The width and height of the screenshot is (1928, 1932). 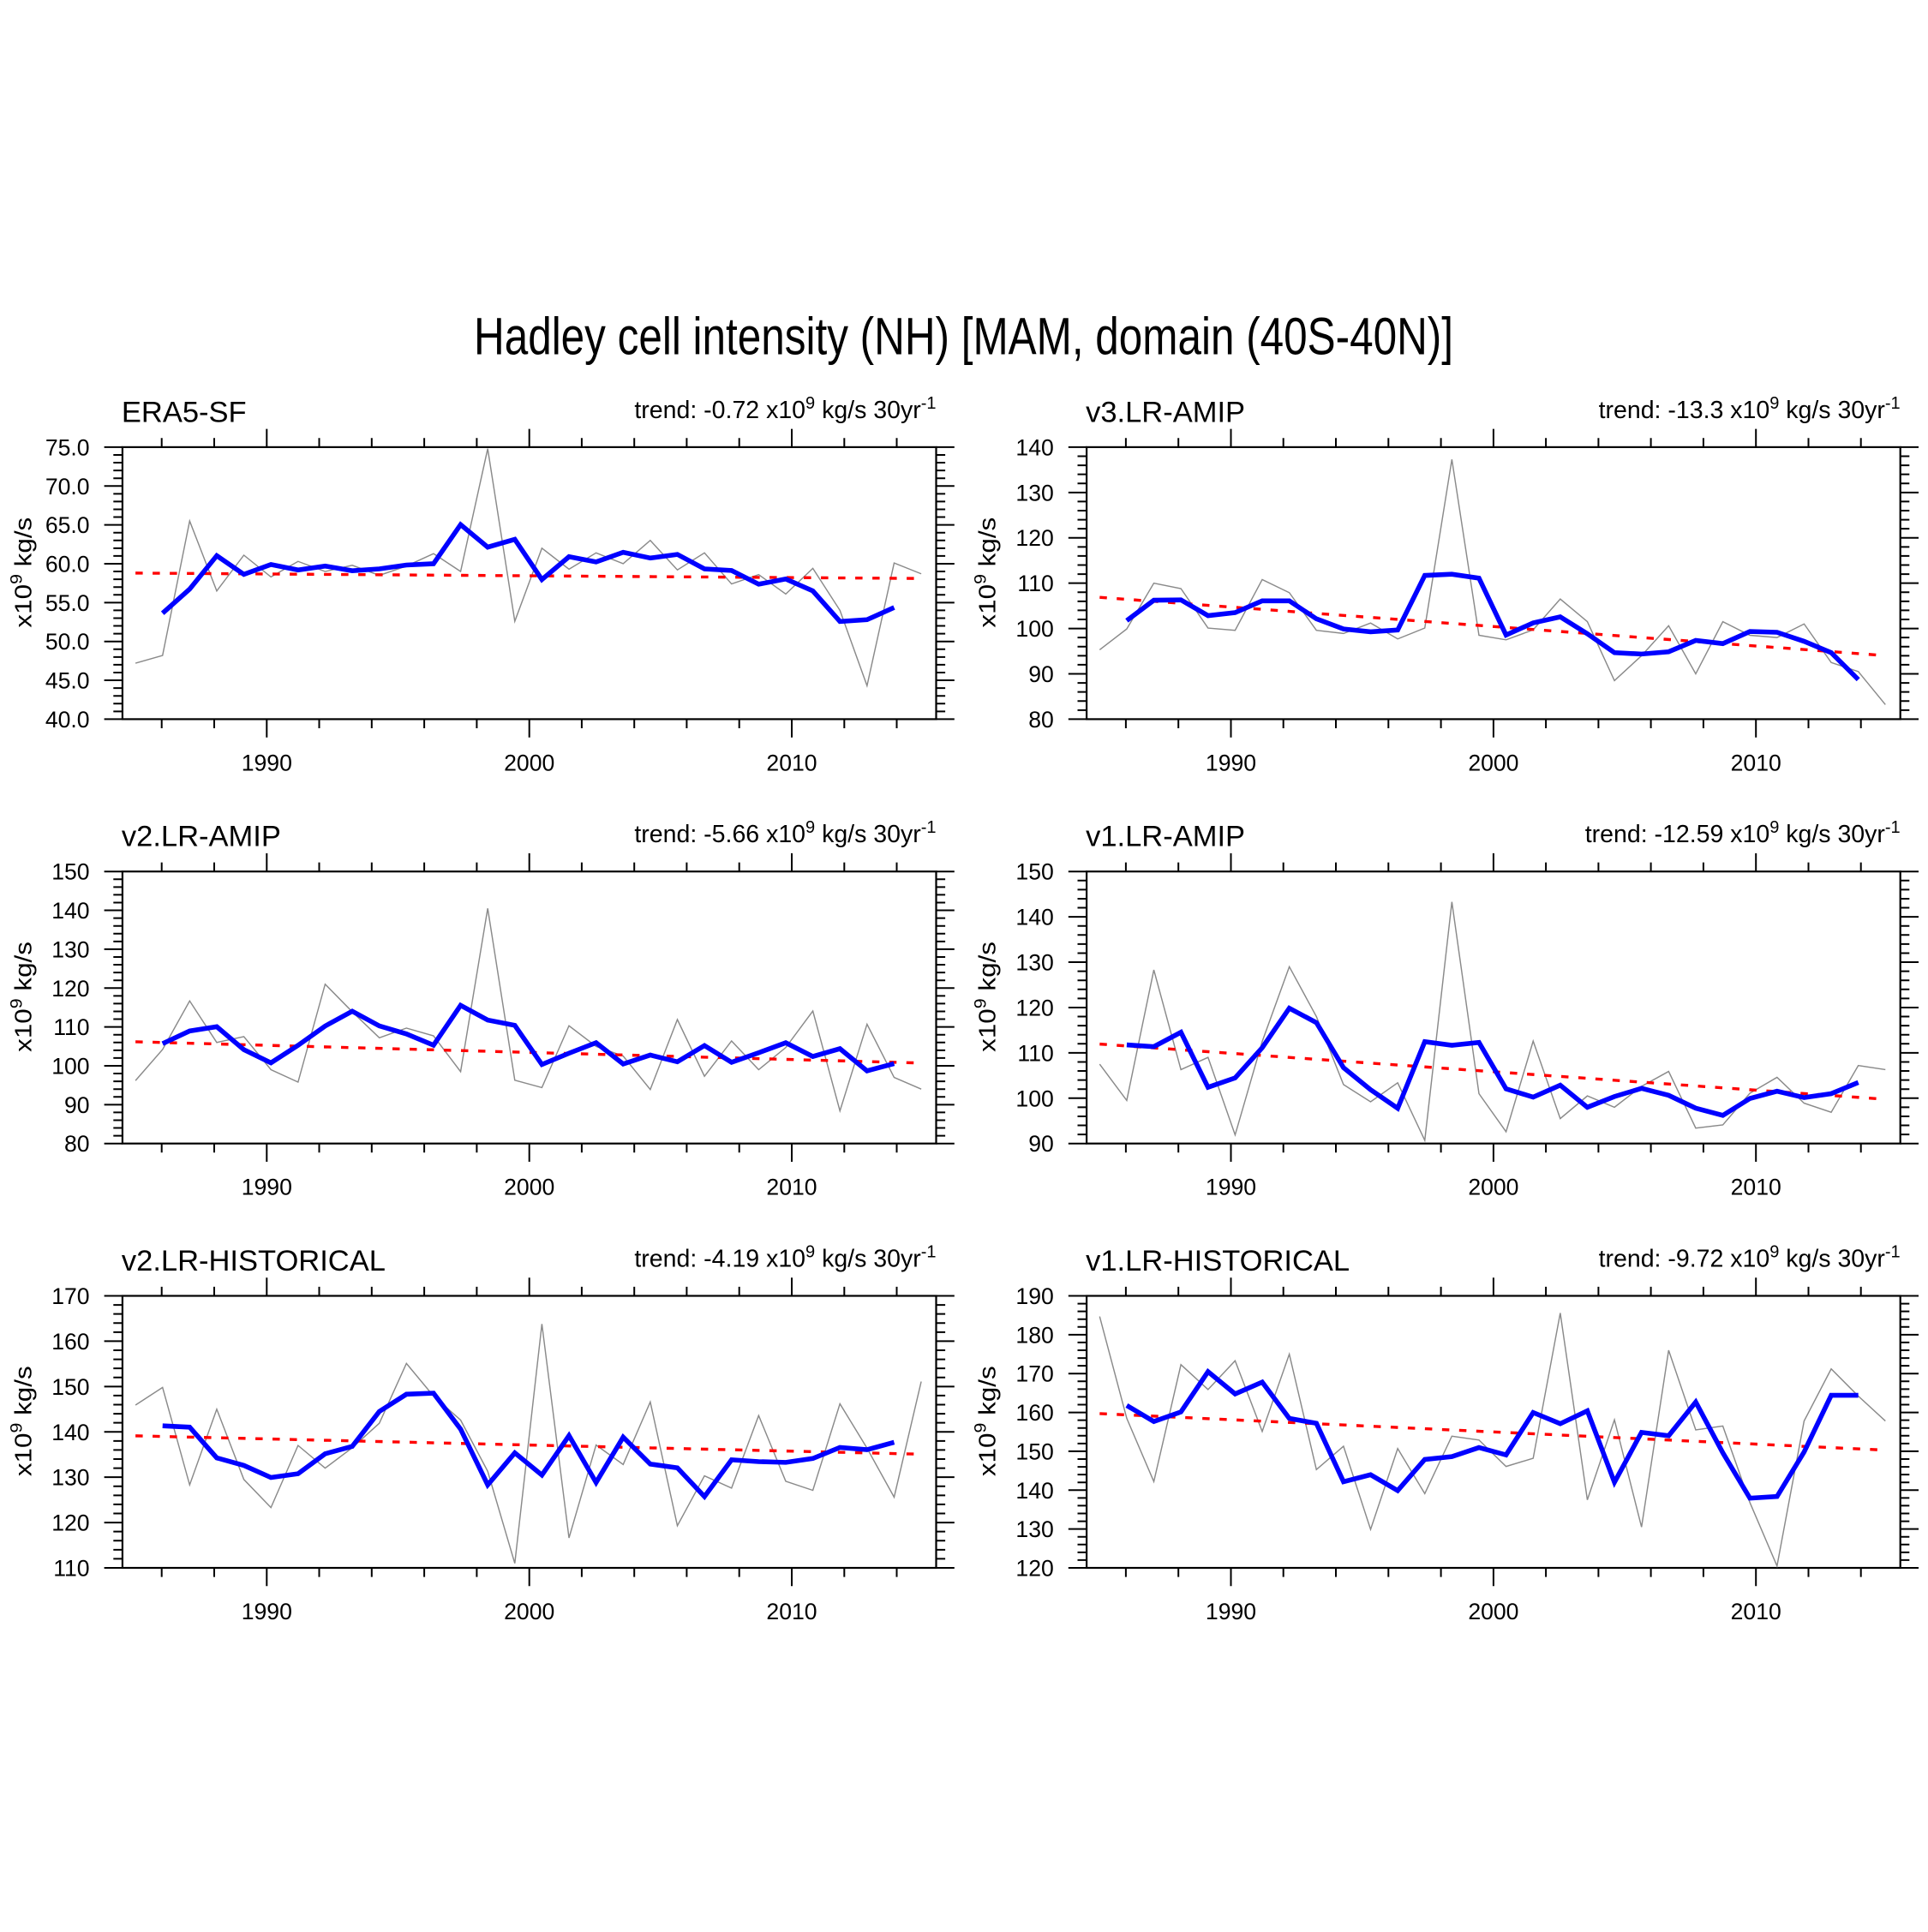 What do you see at coordinates (1034, 1335) in the screenshot?
I see `svg-text: 180` at bounding box center [1034, 1335].